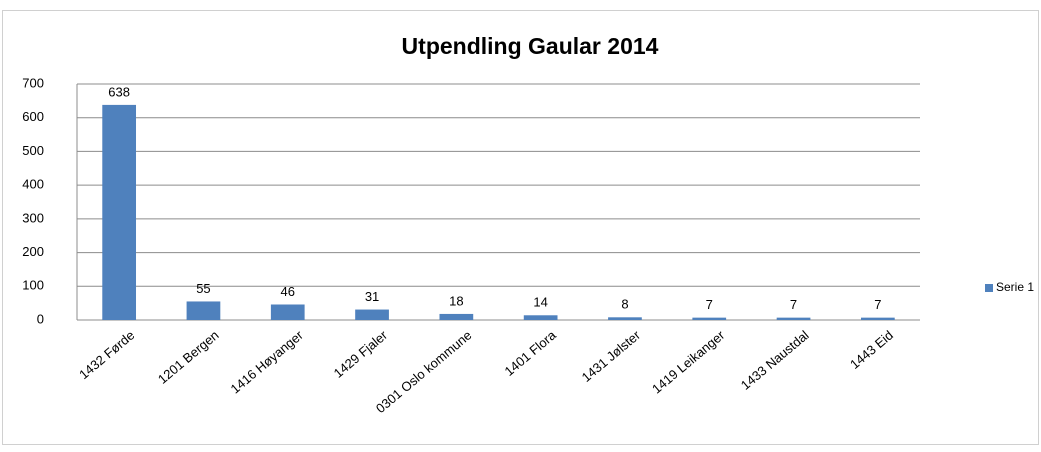  What do you see at coordinates (989, 288) in the screenshot?
I see `legend-swatch` at bounding box center [989, 288].